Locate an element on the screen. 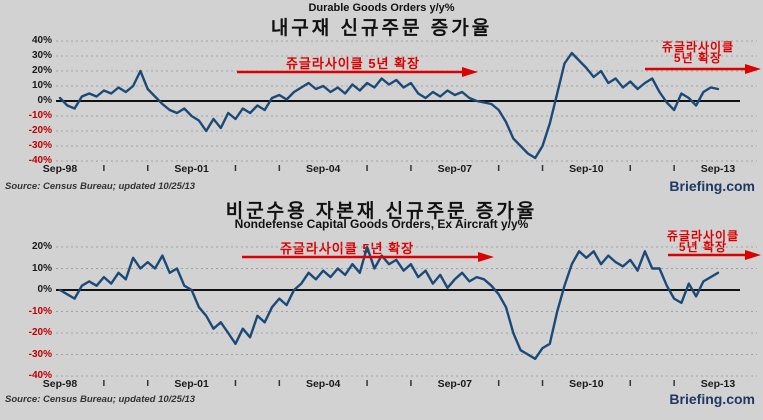 This screenshot has height=420, width=763. top-chart-title-korean: 내구재 신규주문 증가율 is located at coordinates (381, 28).